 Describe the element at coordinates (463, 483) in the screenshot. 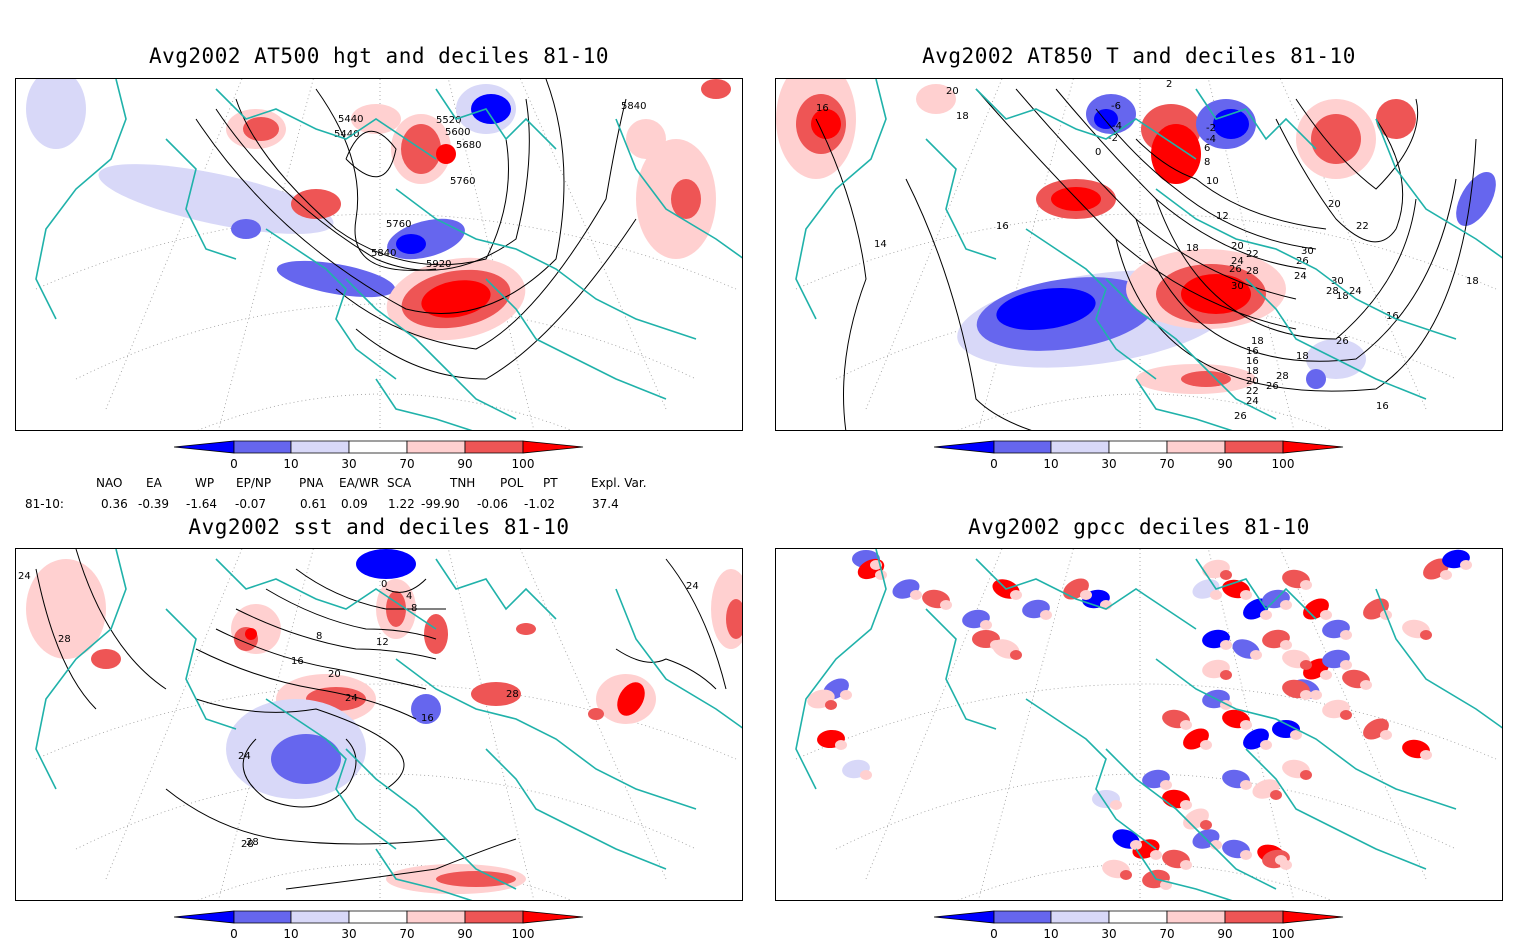

I see `tc-header-tnh: TNH` at that location.